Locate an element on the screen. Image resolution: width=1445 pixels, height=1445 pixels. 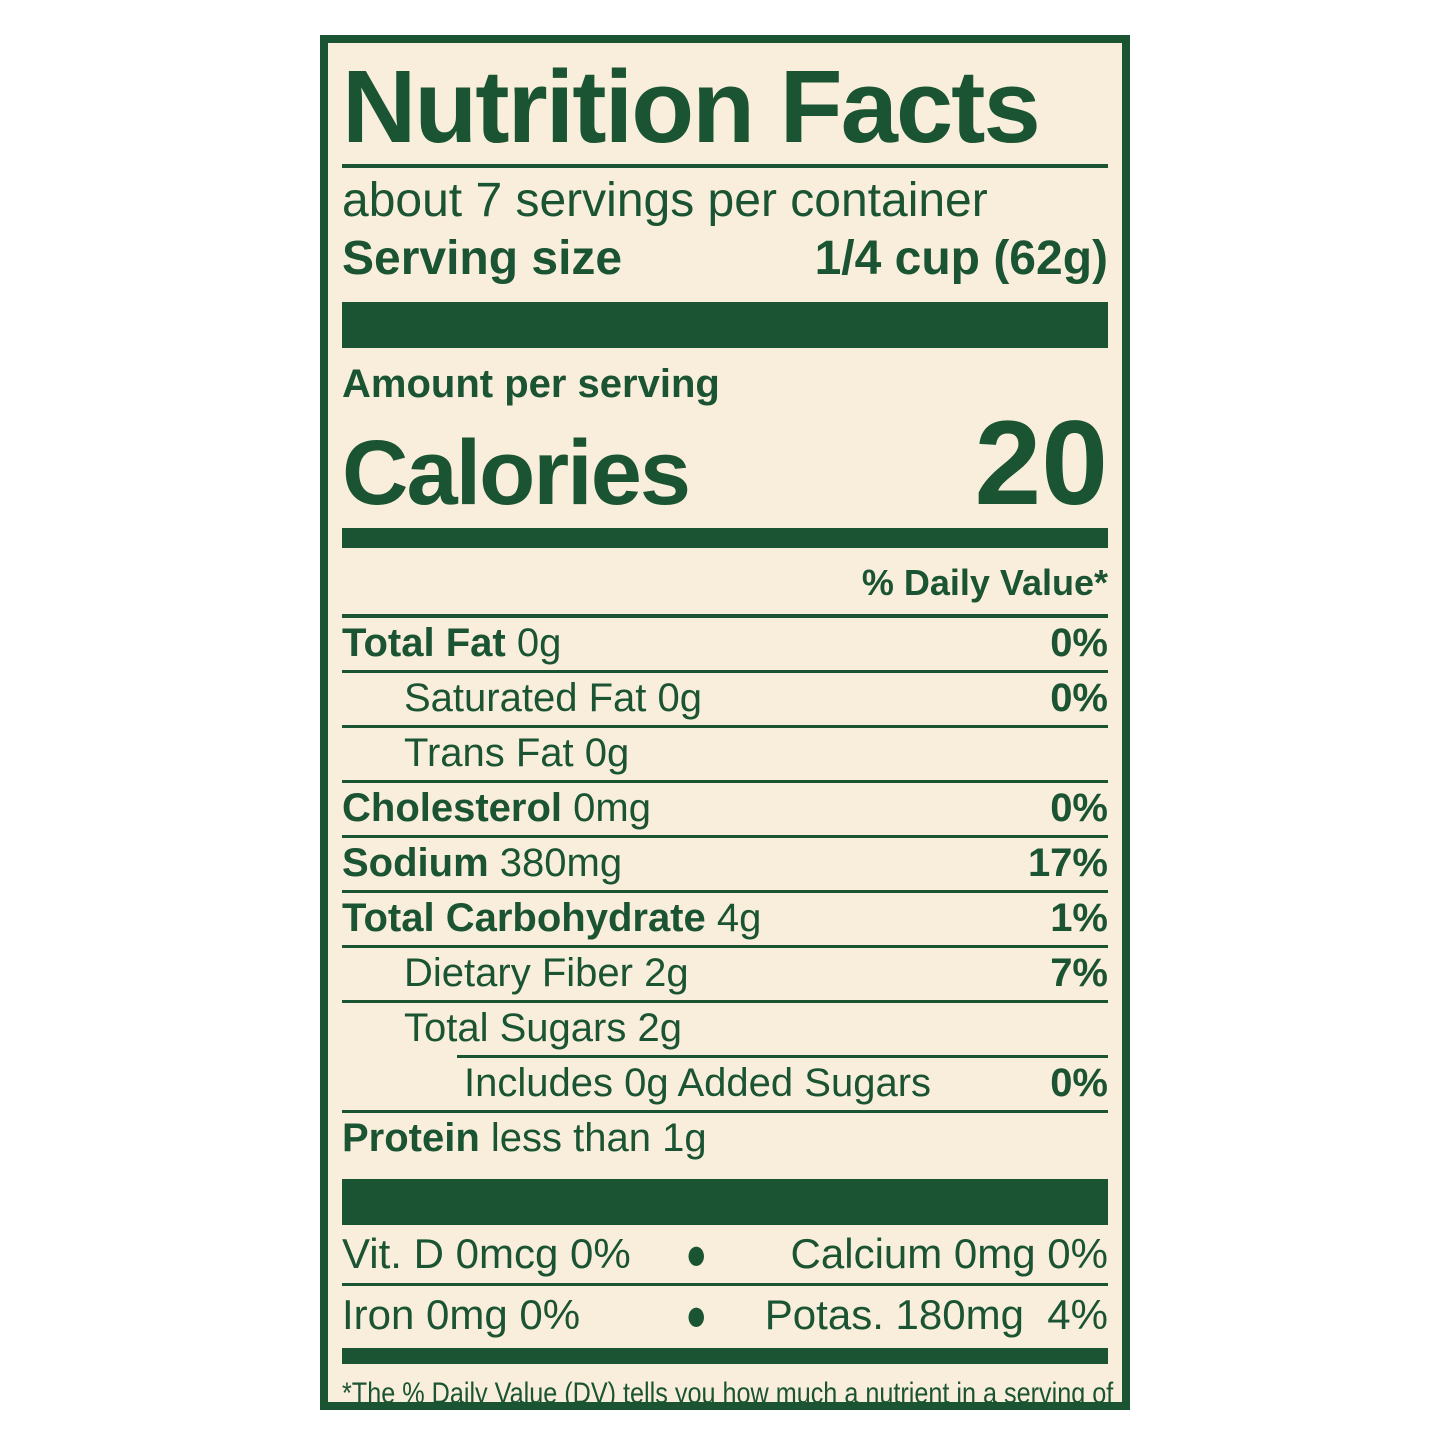
calories-row: Calories 20 is located at coordinates (725, 463).